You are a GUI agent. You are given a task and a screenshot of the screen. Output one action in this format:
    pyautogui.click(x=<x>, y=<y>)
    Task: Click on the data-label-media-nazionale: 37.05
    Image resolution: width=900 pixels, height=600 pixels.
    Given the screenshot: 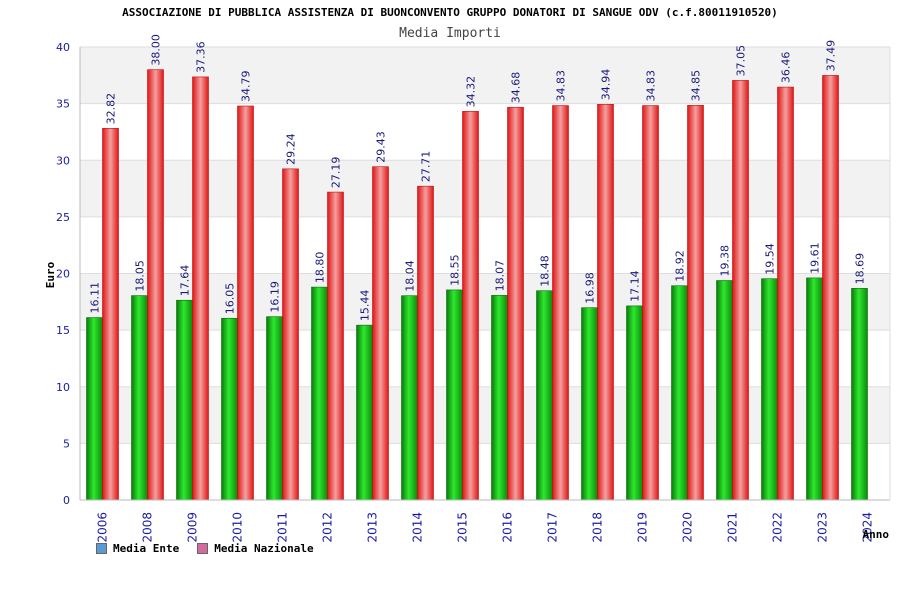 What is the action you would take?
    pyautogui.click(x=741, y=61)
    